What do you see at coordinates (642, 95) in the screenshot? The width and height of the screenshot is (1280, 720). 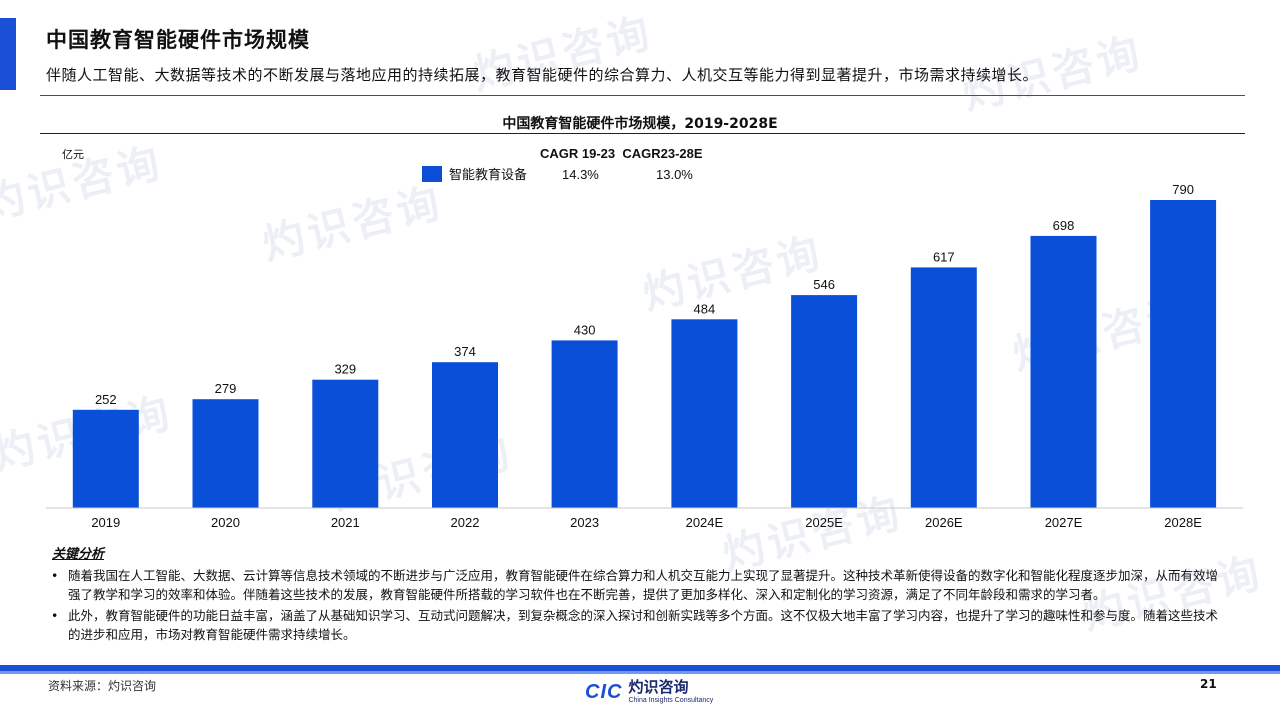 I see `header-divider` at bounding box center [642, 95].